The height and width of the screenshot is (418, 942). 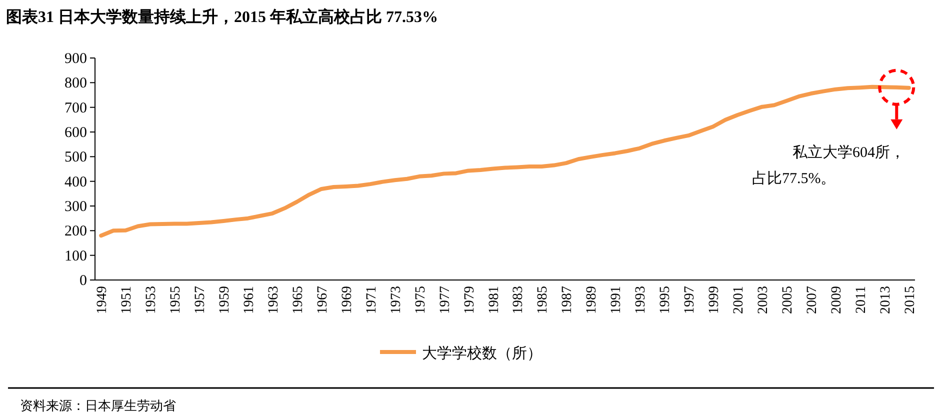 What do you see at coordinates (249, 300) in the screenshot?
I see `x-tick-label: 1961` at bounding box center [249, 300].